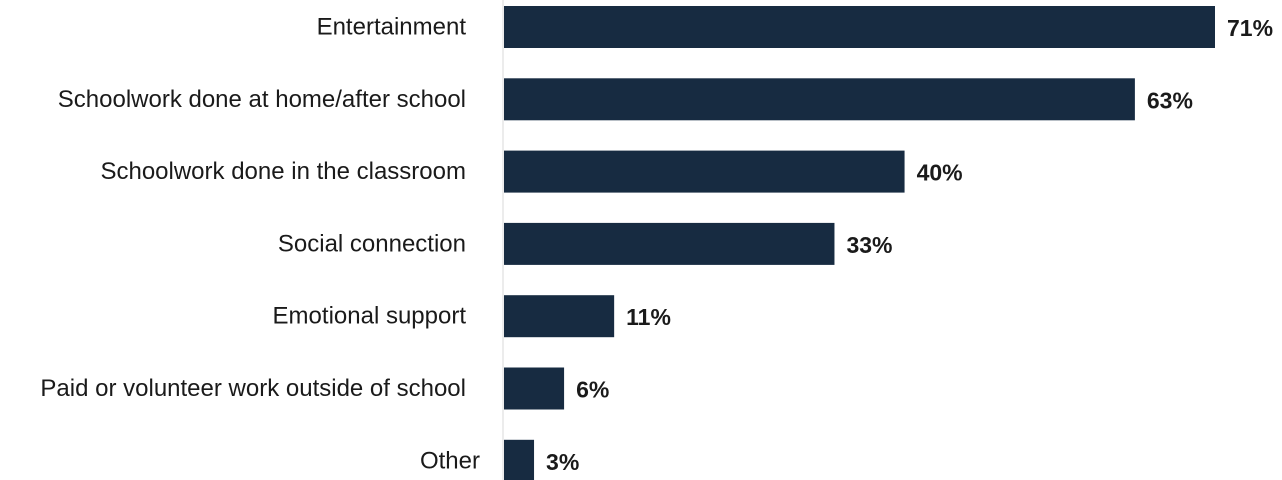 The width and height of the screenshot is (1282, 480). What do you see at coordinates (1250, 28) in the screenshot?
I see `value-label-entertainment: 71%` at bounding box center [1250, 28].